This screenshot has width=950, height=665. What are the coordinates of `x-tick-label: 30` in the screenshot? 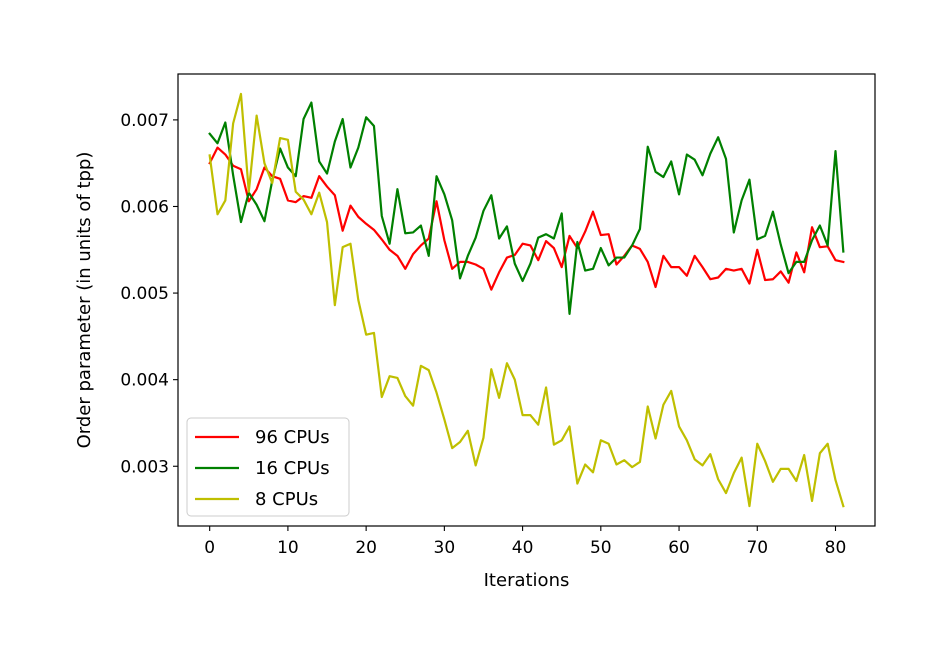 It's located at (445, 548).